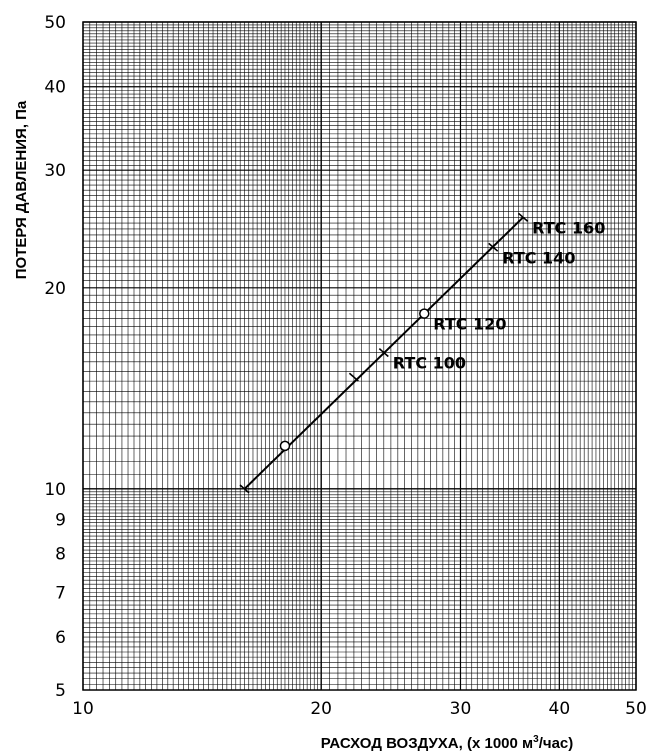  Describe the element at coordinates (560, 709) in the screenshot. I see `x-tick-label: 40` at that location.